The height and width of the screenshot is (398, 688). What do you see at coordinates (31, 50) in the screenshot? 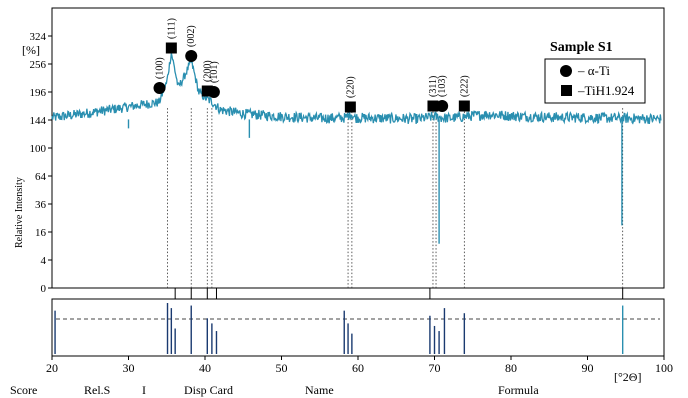
I see `y-unit-label: [%]` at bounding box center [31, 50].